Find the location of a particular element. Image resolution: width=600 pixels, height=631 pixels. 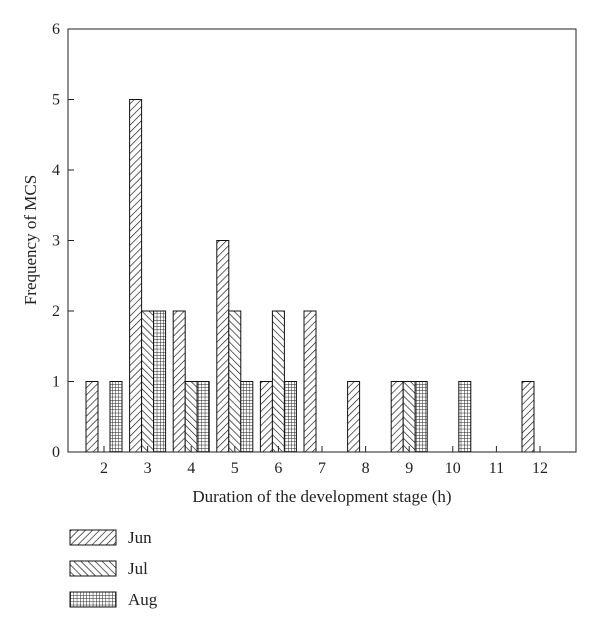

x-tick-label: 2 is located at coordinates (104, 468).